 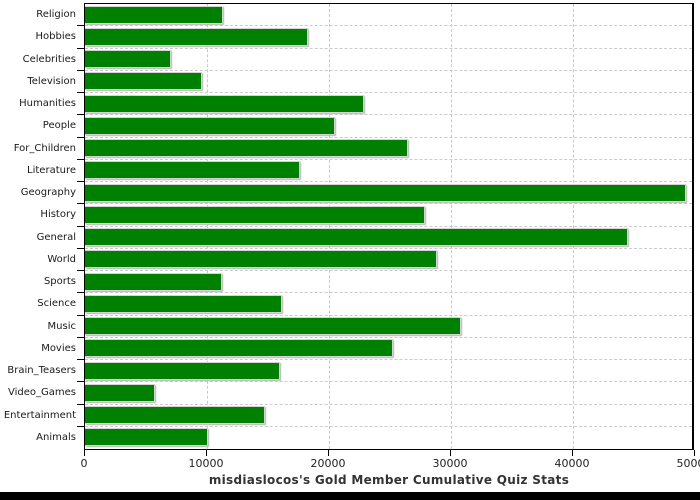 What do you see at coordinates (59, 281) in the screenshot?
I see `category-label: Sports` at bounding box center [59, 281].